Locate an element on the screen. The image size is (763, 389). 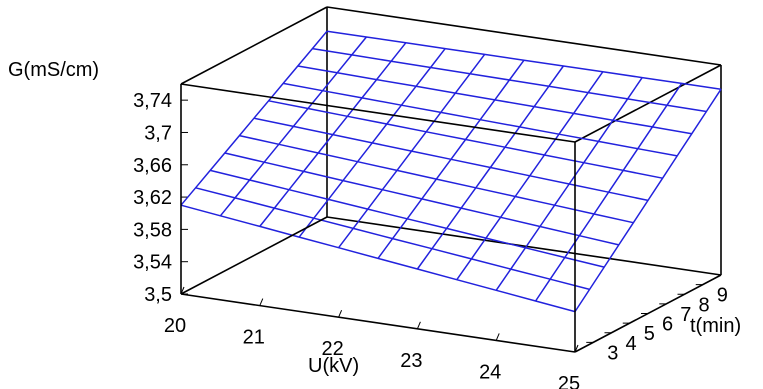
y-axis-label: t(min) is located at coordinates (715, 326).